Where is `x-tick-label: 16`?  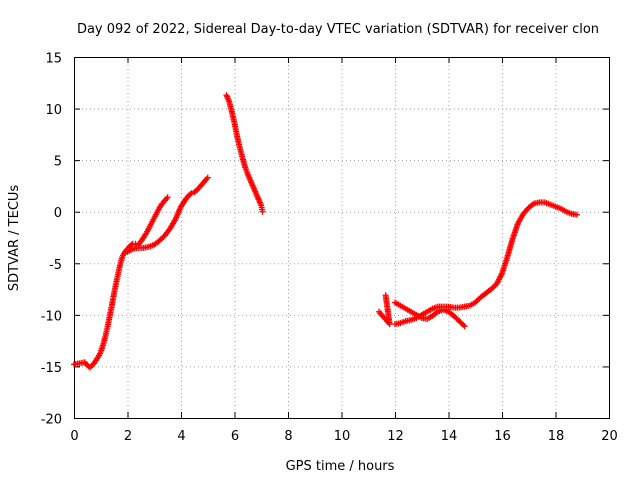
x-tick-label: 16 is located at coordinates (502, 436).